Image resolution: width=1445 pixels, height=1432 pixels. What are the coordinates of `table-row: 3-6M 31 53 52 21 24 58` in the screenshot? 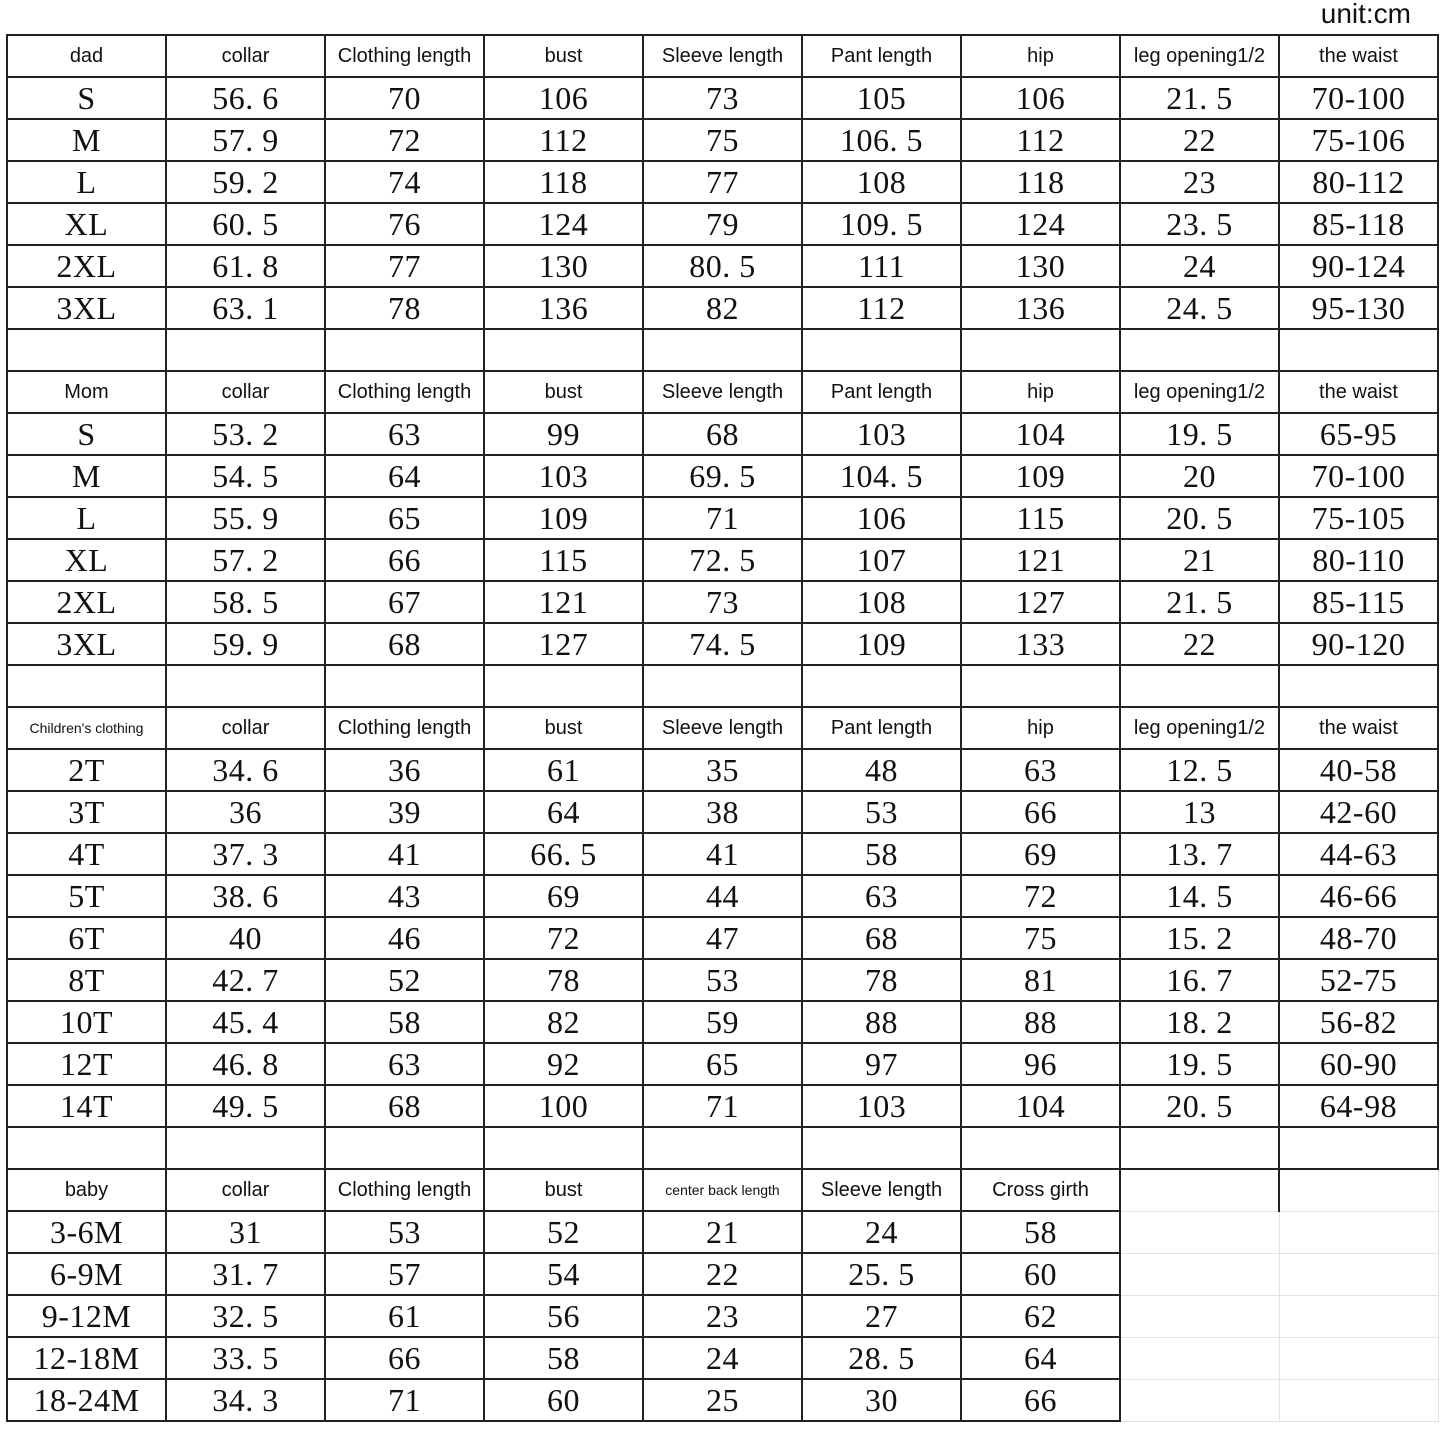 It's located at (722, 1232).